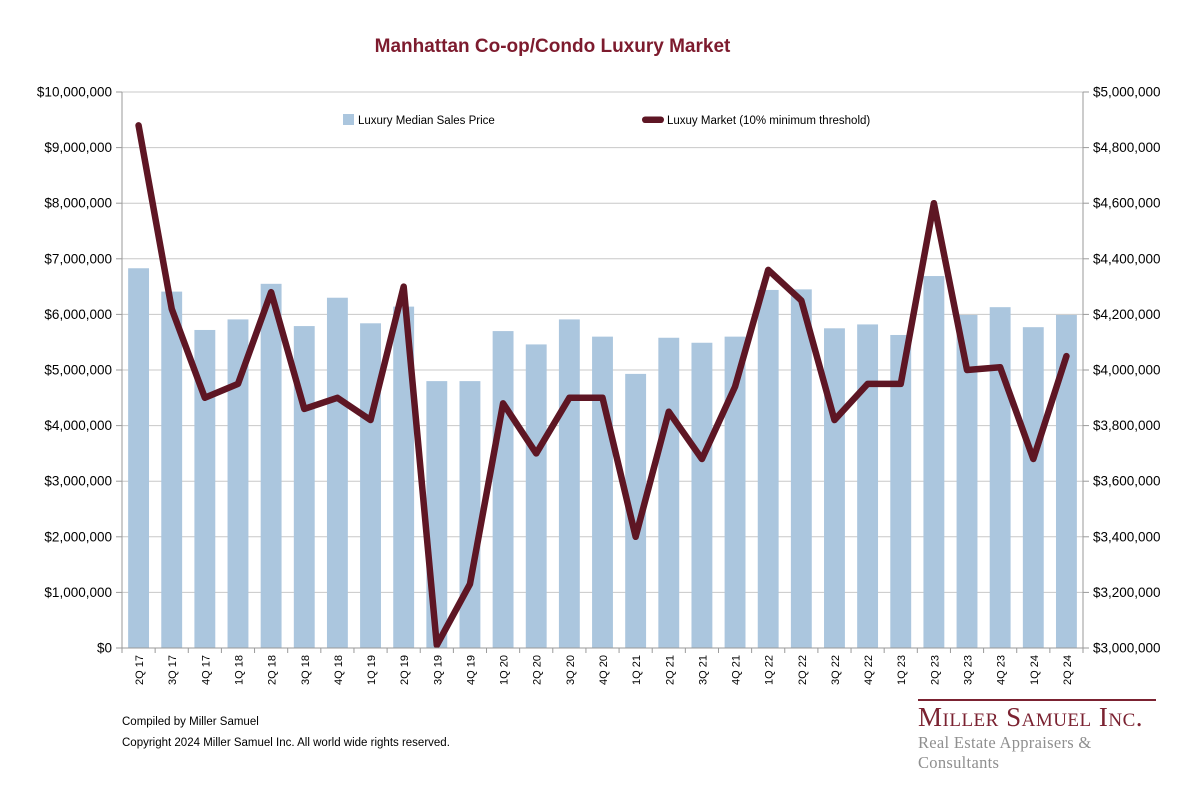 The height and width of the screenshot is (792, 1200). I want to click on y-axis-label-left: $9,000,000, so click(78, 147).